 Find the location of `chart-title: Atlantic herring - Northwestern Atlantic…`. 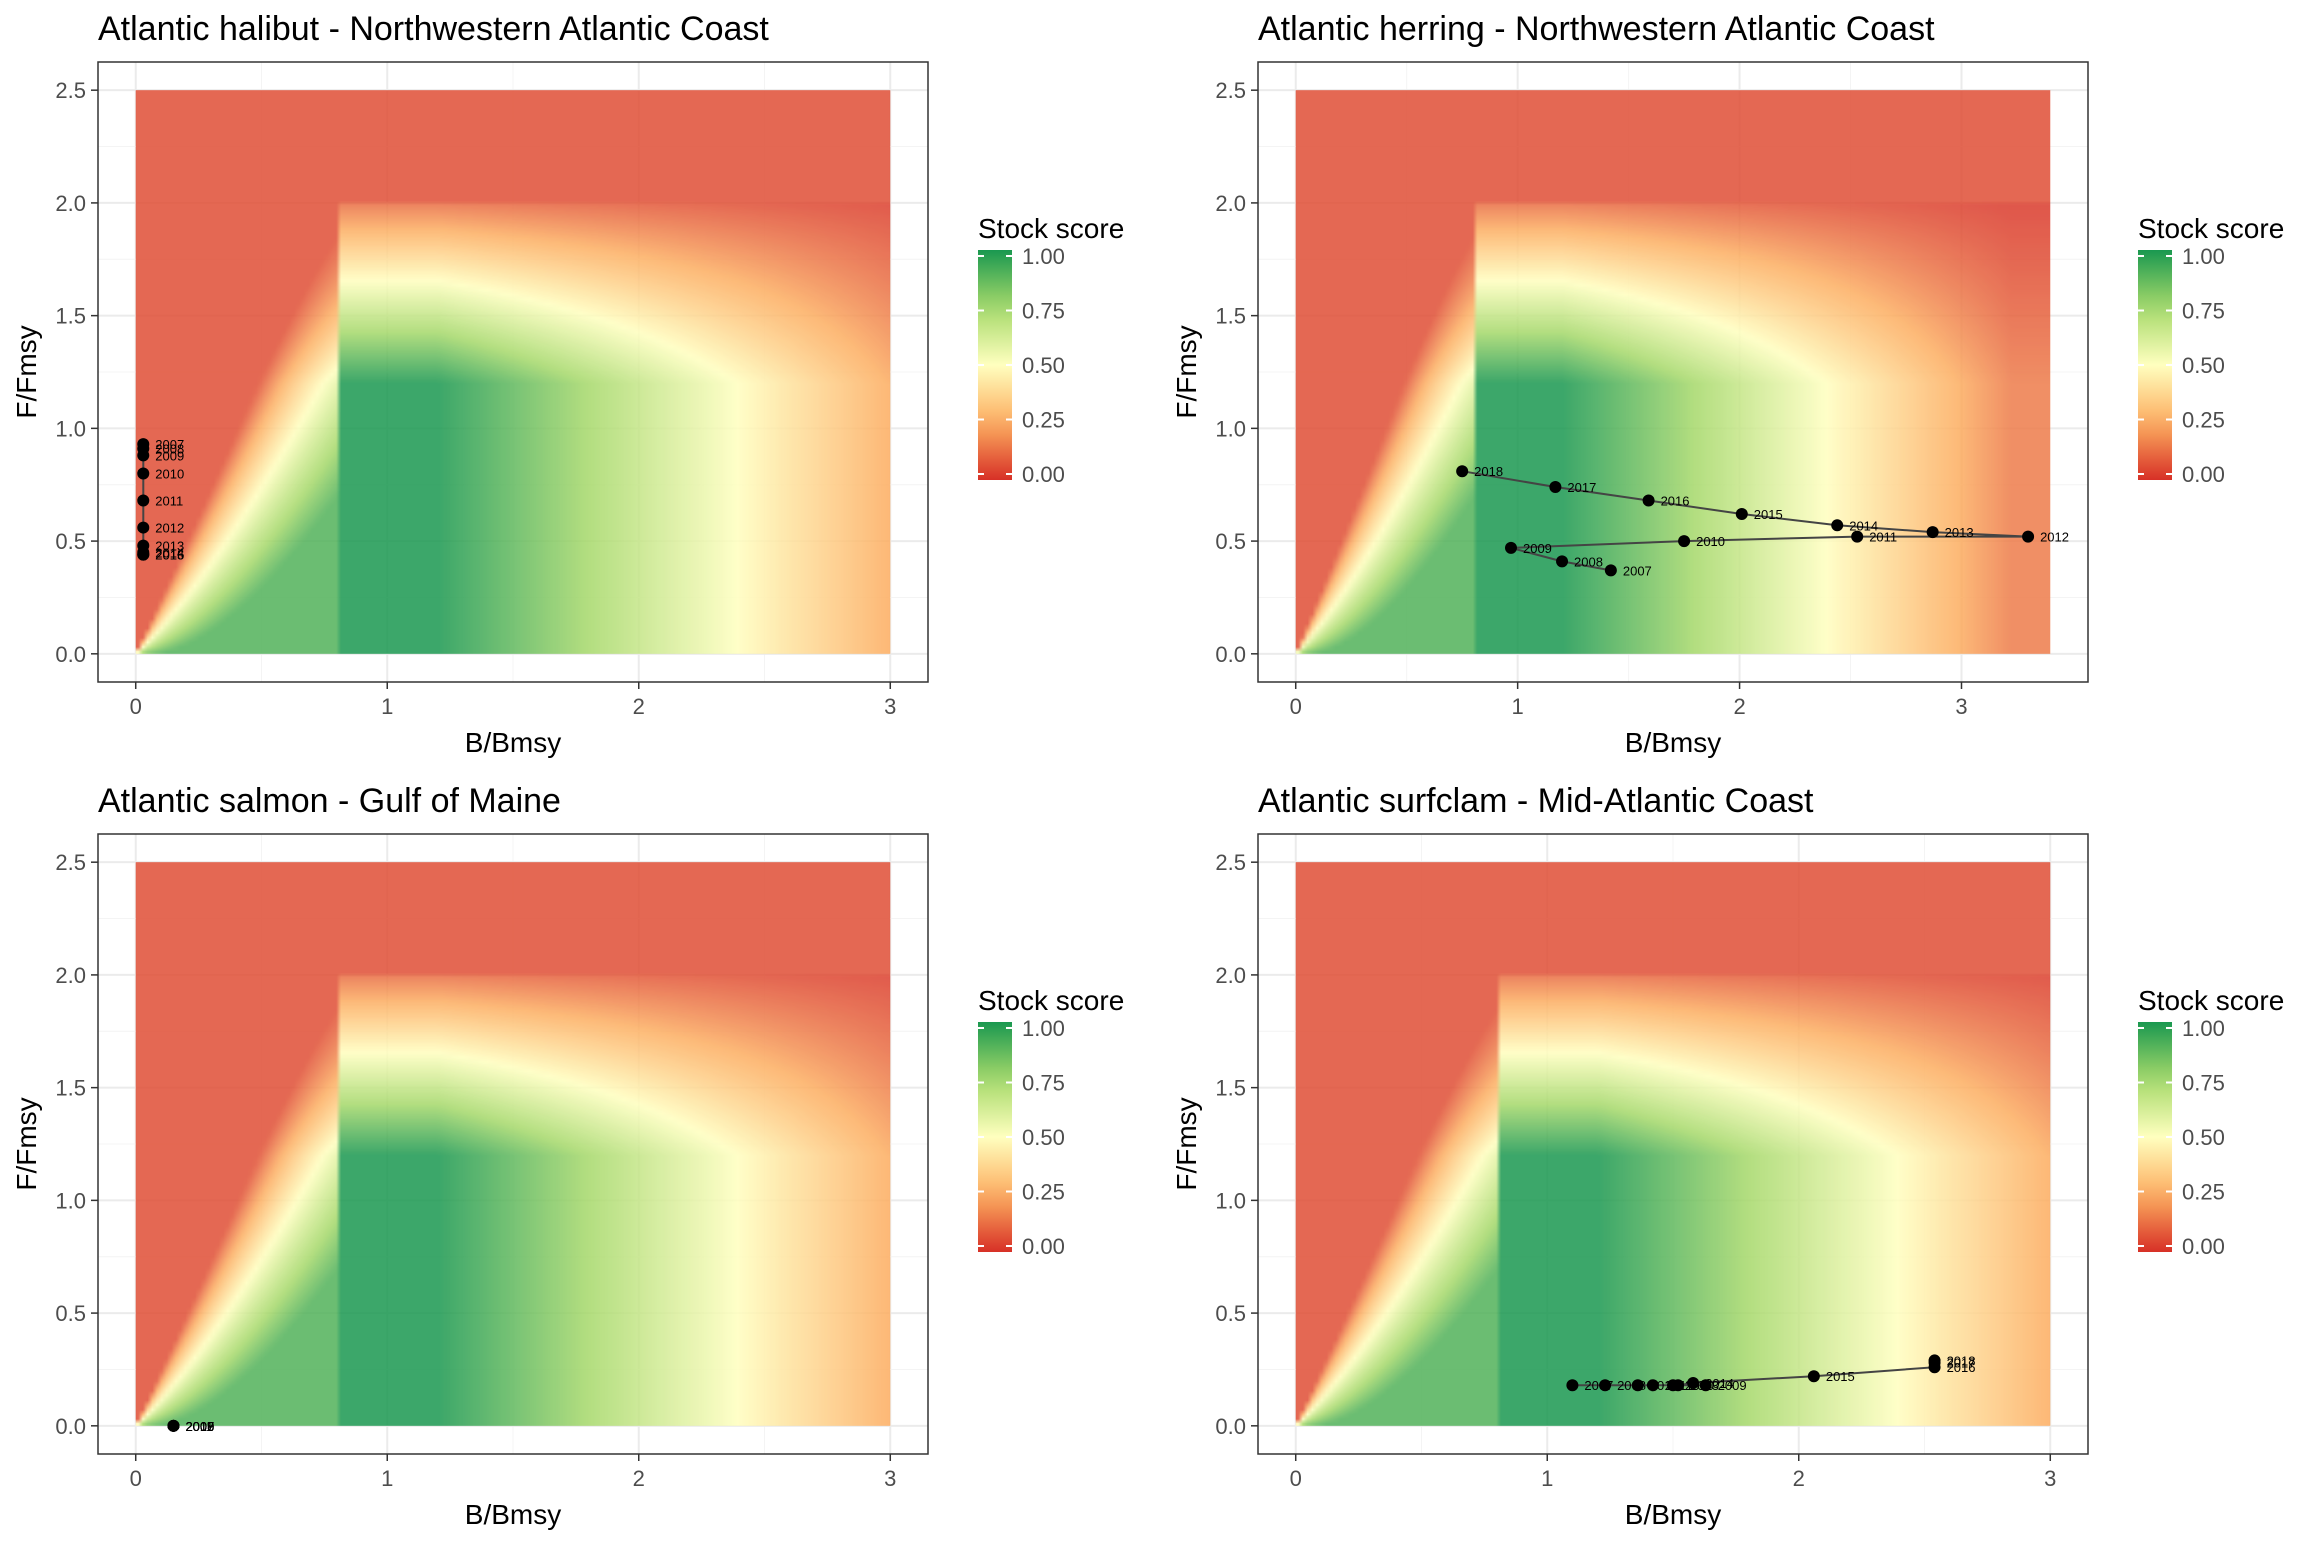

chart-title: Atlantic herring - Northwestern Atlantic… is located at coordinates (1596, 29).